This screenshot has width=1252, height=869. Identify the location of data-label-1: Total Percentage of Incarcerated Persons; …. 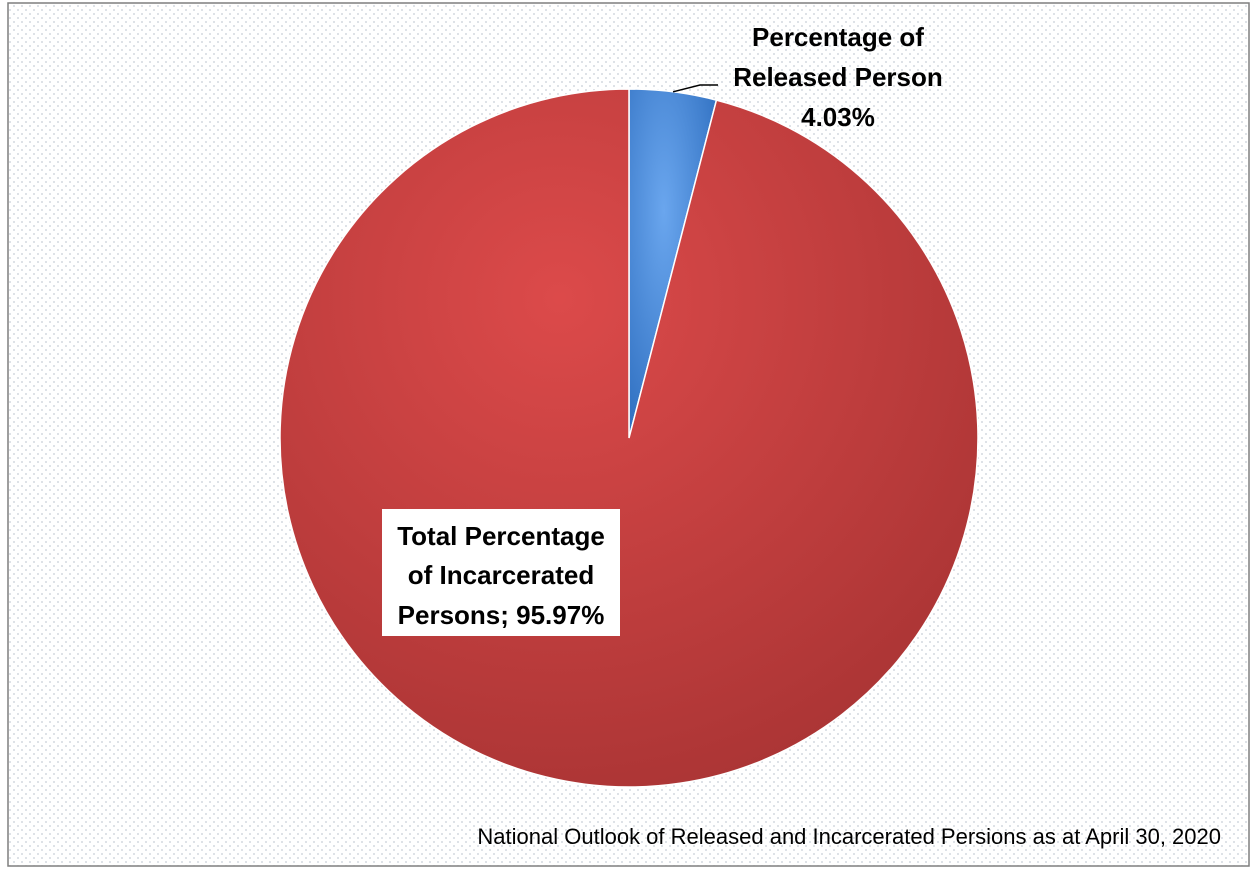
(501, 575).